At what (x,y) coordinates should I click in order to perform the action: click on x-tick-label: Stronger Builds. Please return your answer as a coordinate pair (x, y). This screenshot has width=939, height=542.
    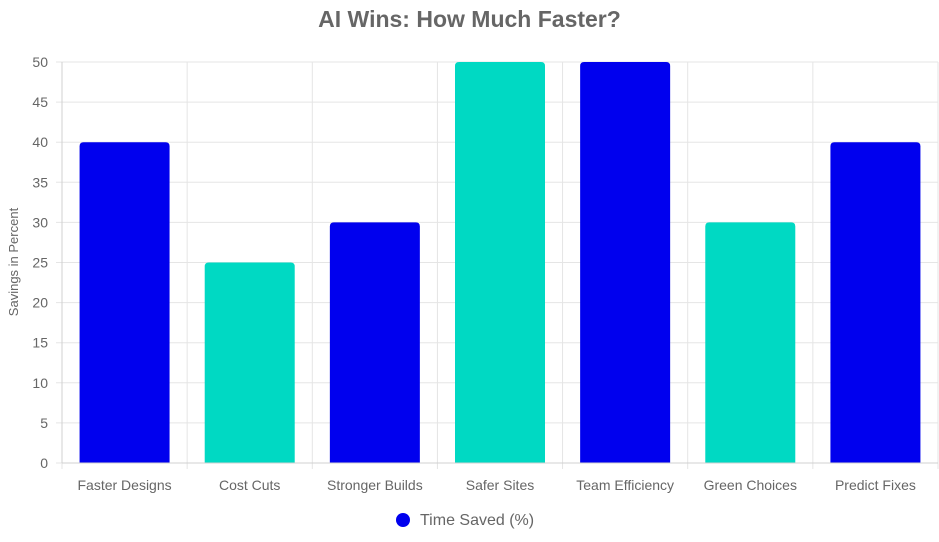
    Looking at the image, I should click on (375, 485).